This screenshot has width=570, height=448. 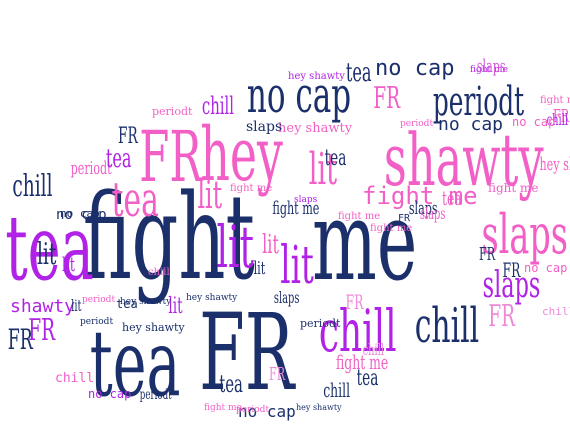 What do you see at coordinates (365, 241) in the screenshot?
I see `word: me` at bounding box center [365, 241].